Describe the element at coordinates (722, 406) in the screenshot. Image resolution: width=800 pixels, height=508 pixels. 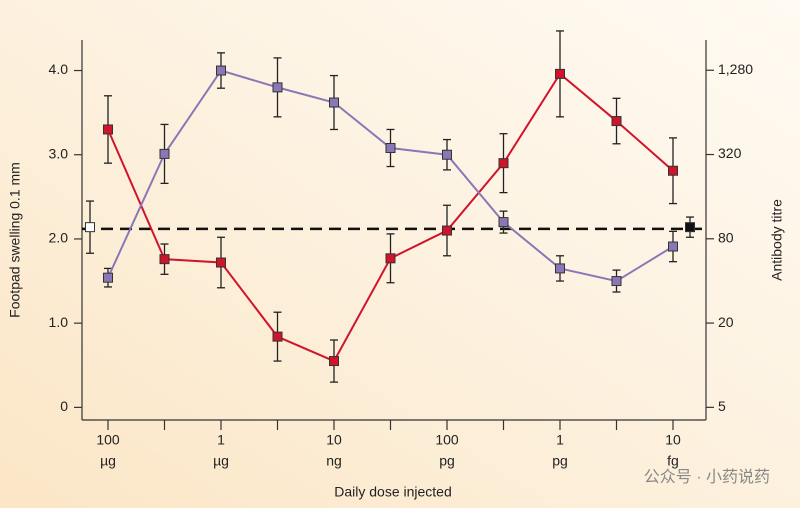
I see `y2-tick-label: 5` at that location.